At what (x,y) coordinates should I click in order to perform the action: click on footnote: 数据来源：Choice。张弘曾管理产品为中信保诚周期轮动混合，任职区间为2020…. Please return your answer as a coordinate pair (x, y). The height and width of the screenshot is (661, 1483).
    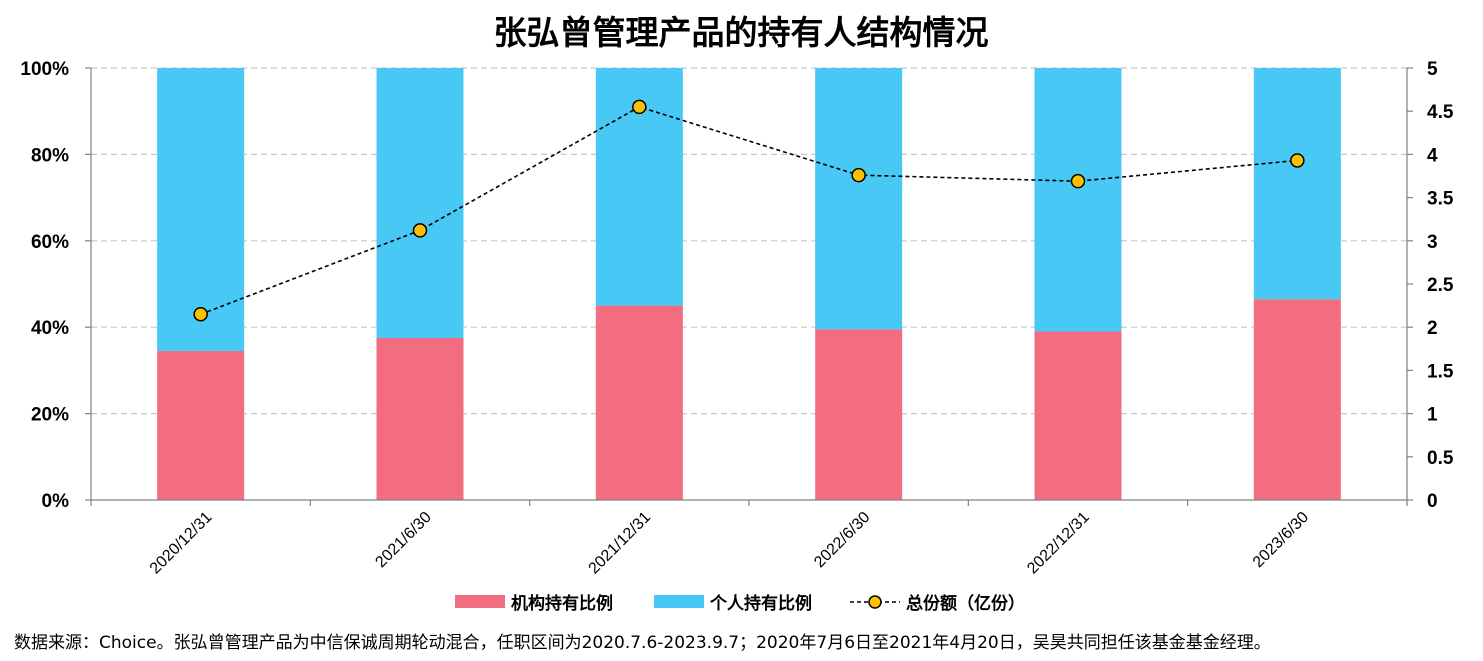
    Looking at the image, I should click on (642, 643).